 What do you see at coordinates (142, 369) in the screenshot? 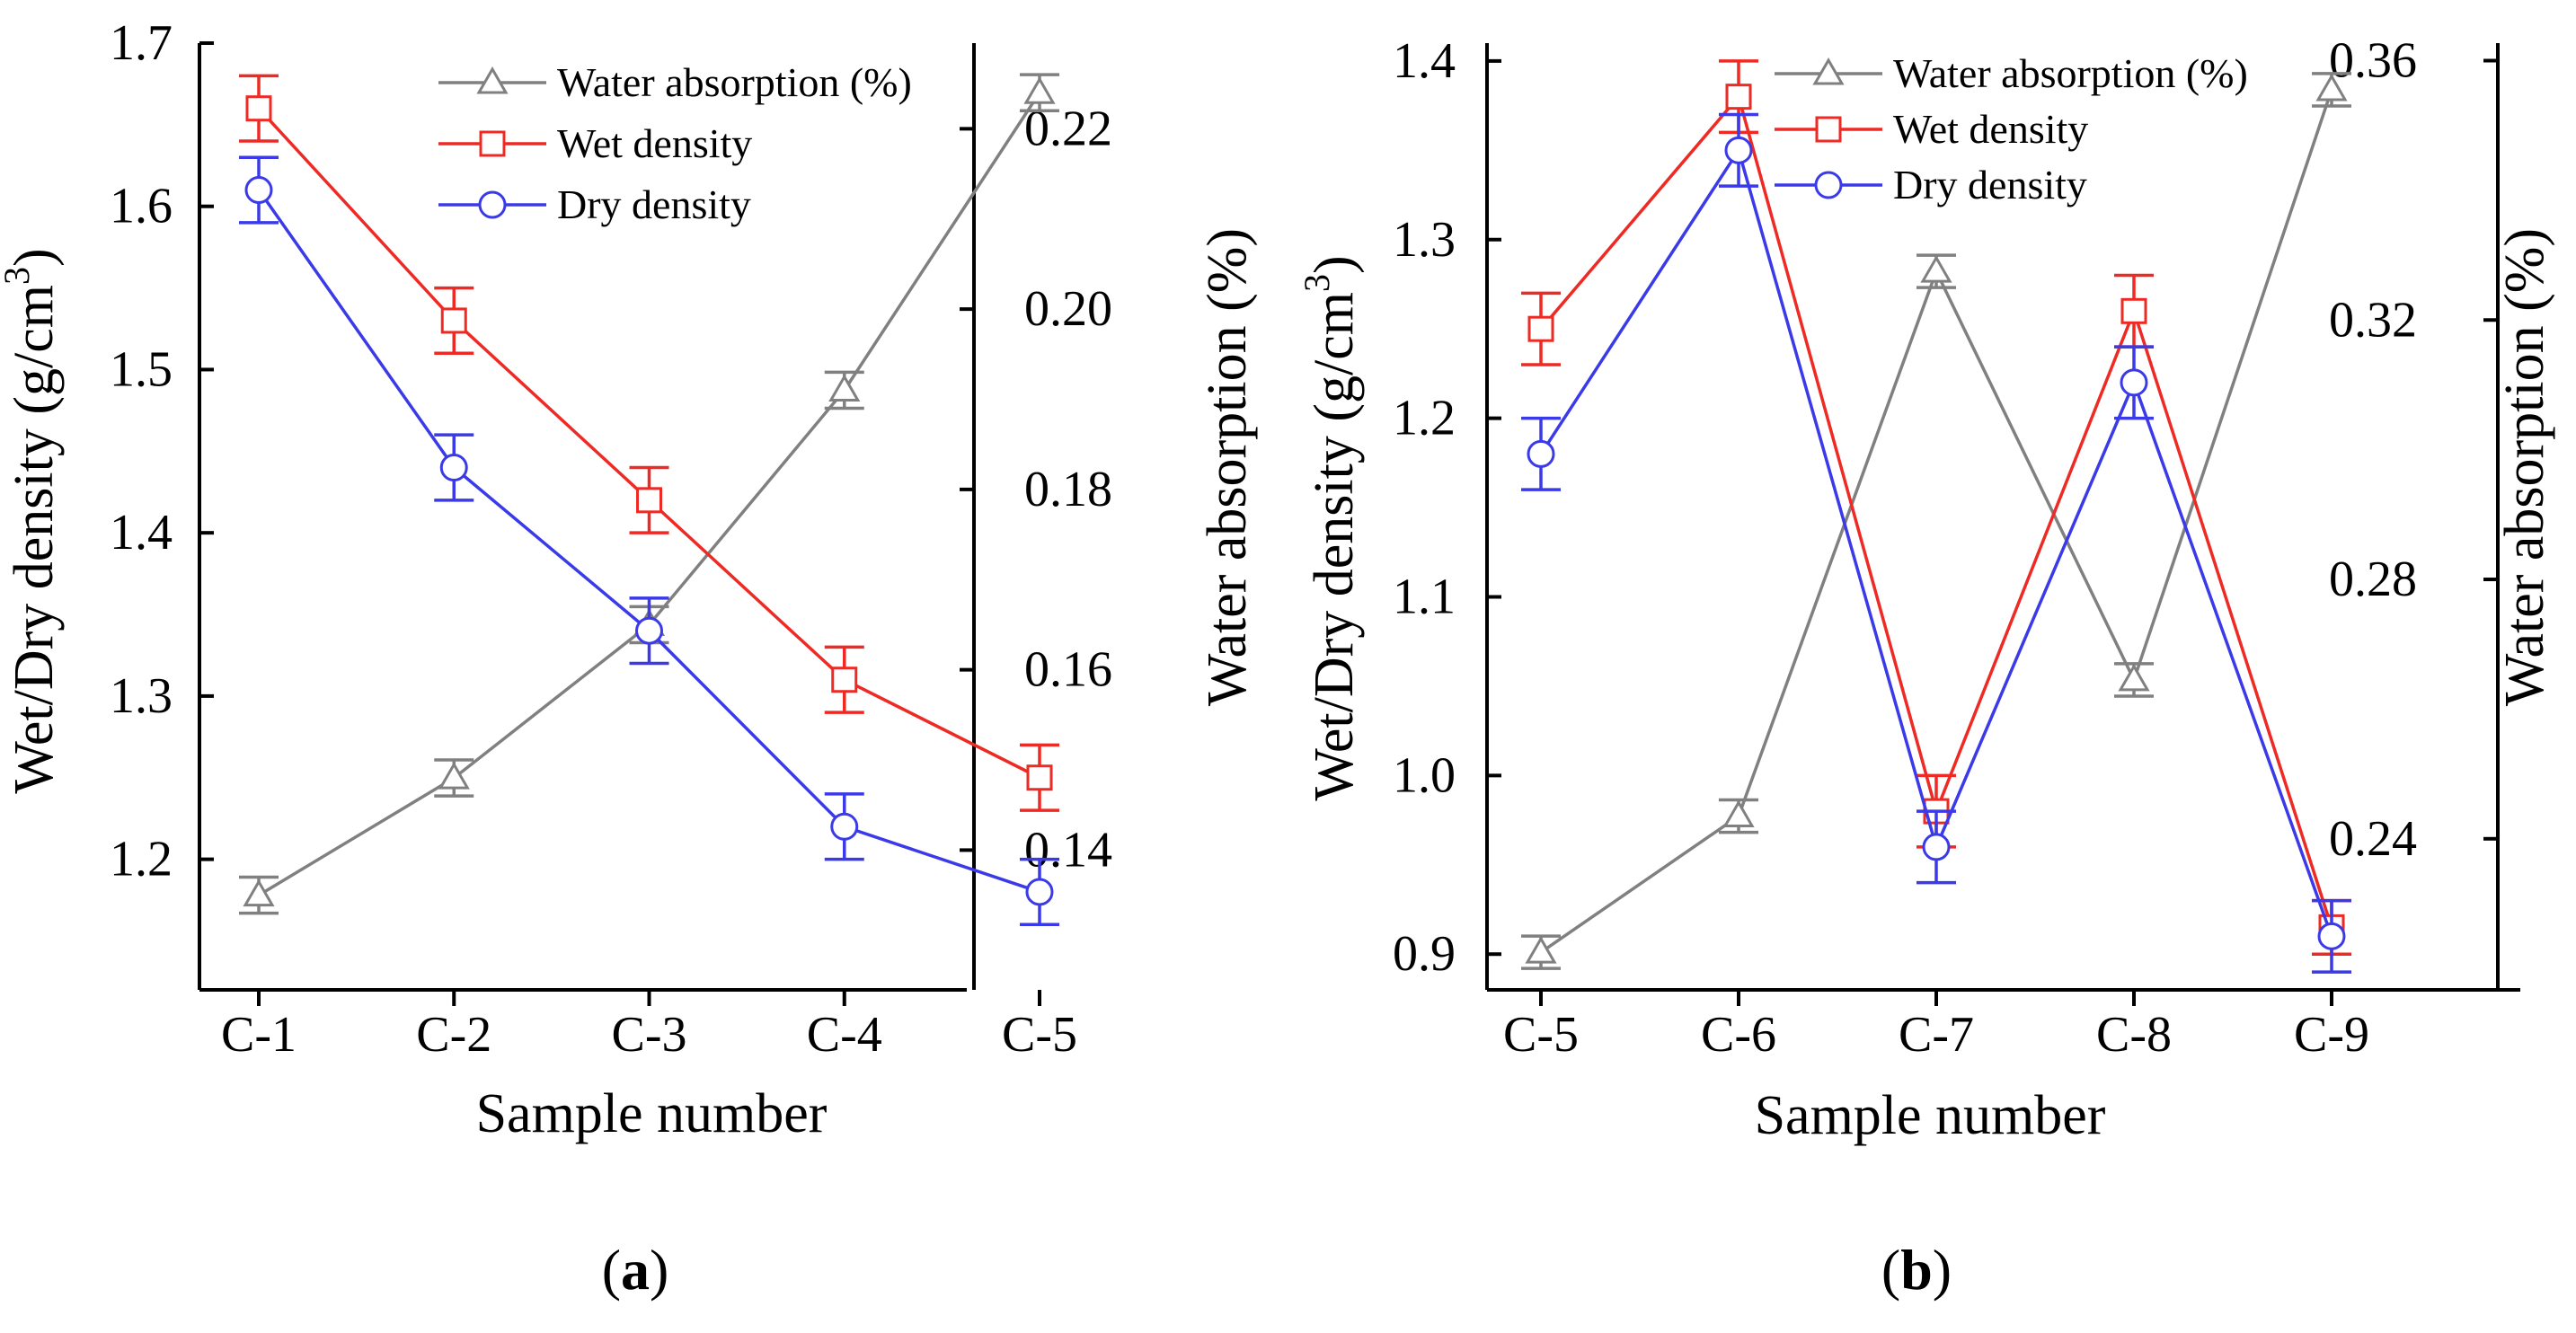
I see `left-tick-label: 1.5` at bounding box center [142, 369].